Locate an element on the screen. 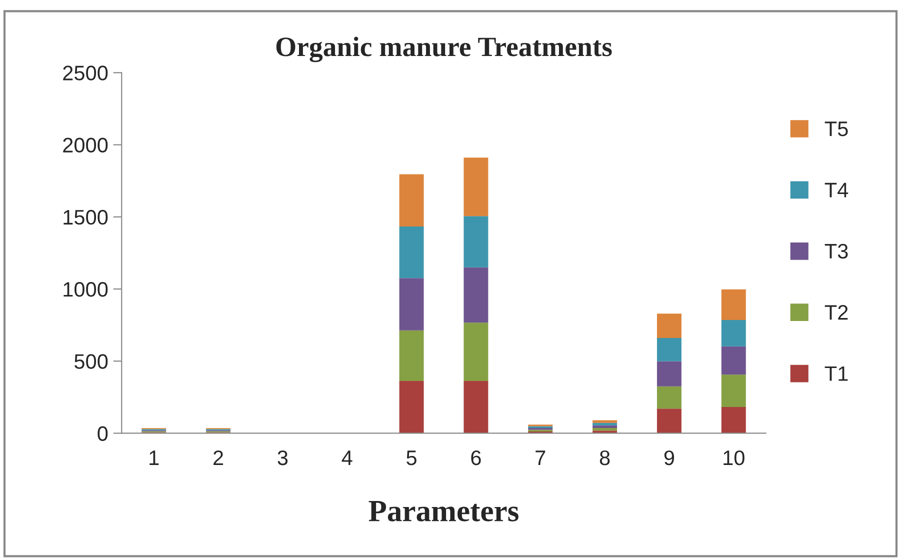 The image size is (901, 559). x-tick-label: 3 is located at coordinates (283, 458).